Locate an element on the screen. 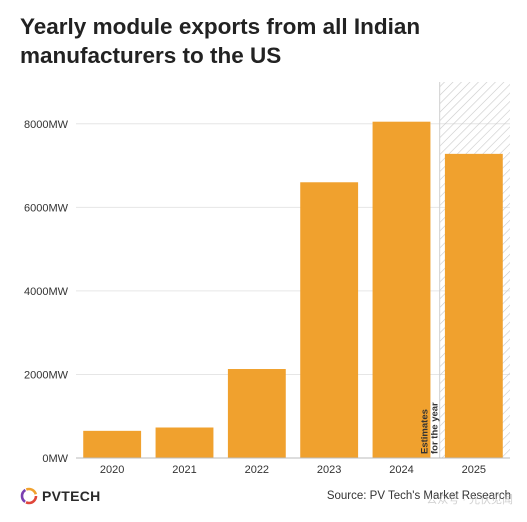 This screenshot has width=527, height=522. bar-2021 is located at coordinates (184, 442).